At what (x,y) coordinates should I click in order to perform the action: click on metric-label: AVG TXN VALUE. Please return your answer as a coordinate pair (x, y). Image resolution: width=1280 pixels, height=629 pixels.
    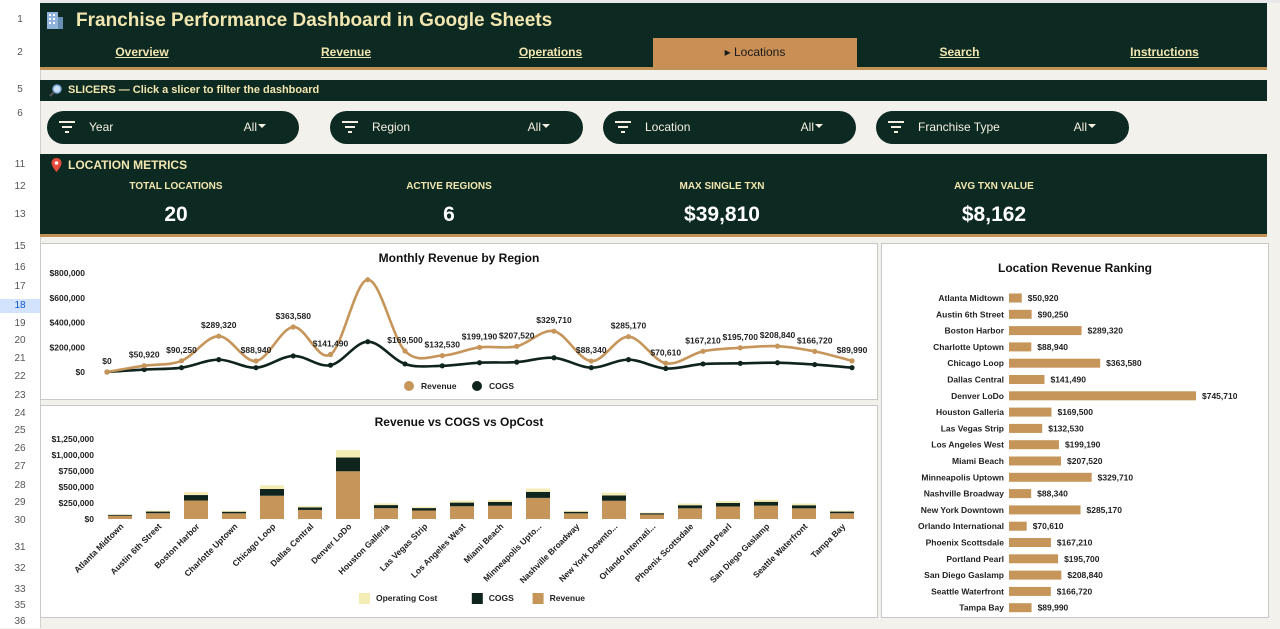
    Looking at the image, I should click on (994, 186).